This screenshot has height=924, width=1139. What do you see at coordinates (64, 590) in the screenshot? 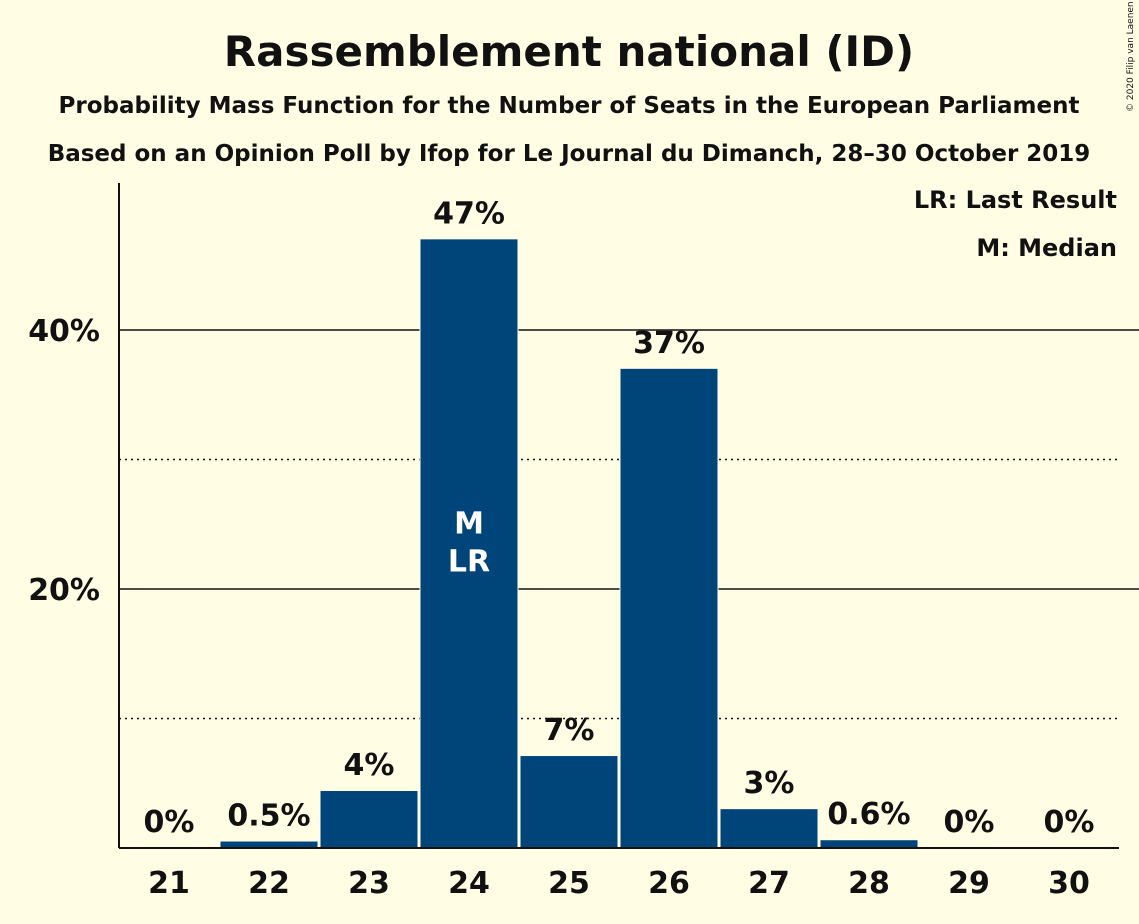
I see `y-tick-label: 20%` at bounding box center [64, 590].